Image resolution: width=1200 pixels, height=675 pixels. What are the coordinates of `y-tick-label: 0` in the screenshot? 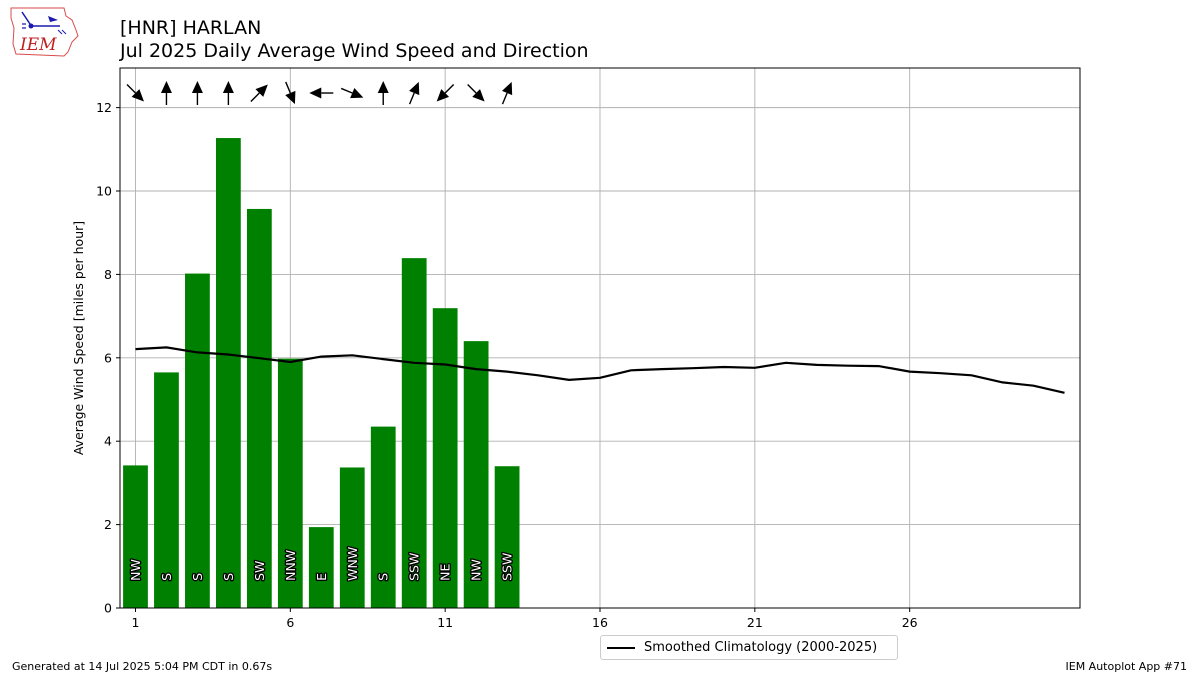 It's located at (108, 608).